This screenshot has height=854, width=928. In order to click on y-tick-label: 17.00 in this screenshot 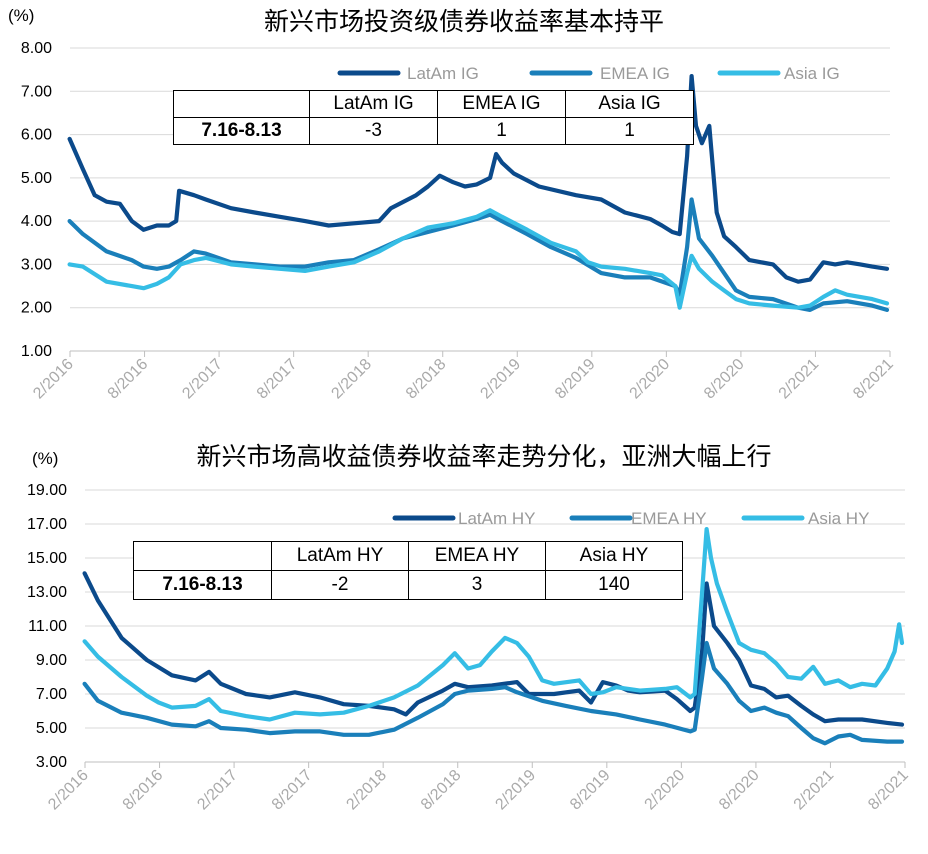, I will do `click(47, 524)`.